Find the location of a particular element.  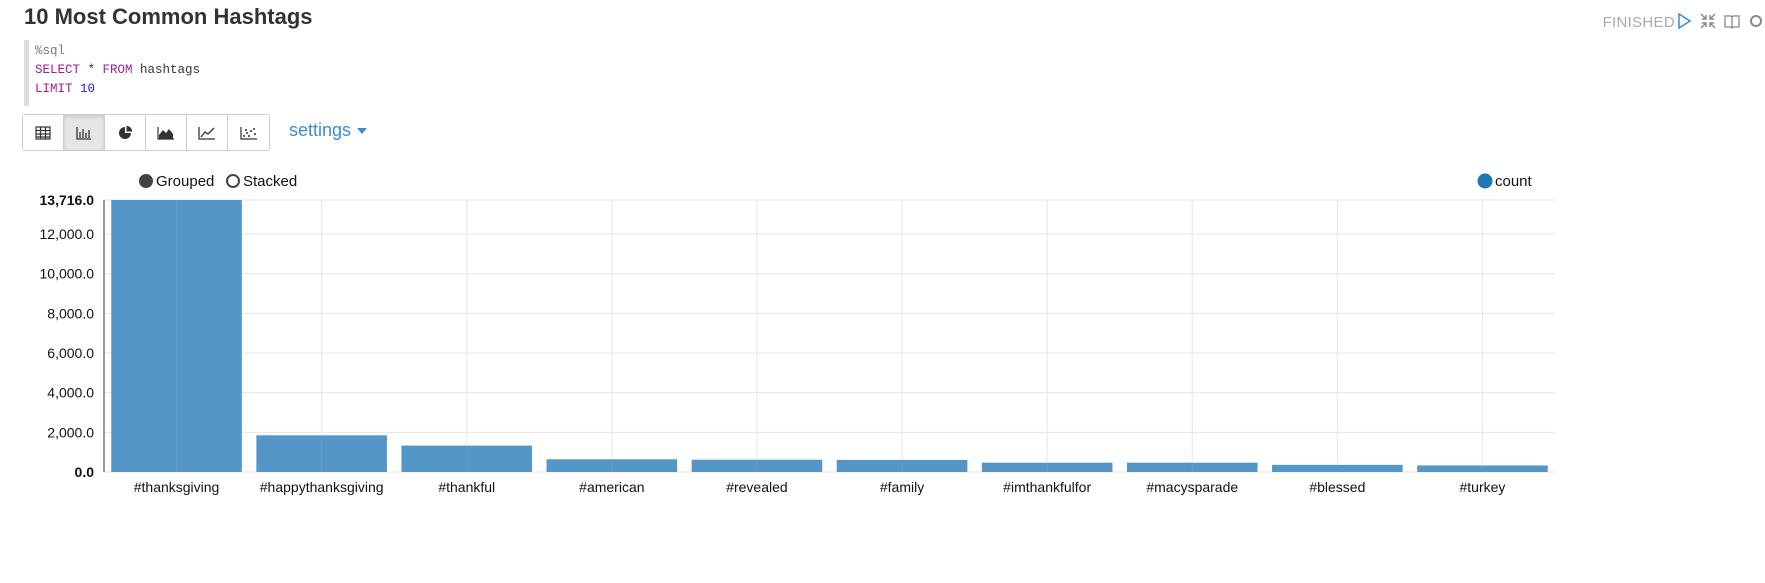

x-tick-label: #thanksgiving is located at coordinates (177, 487).